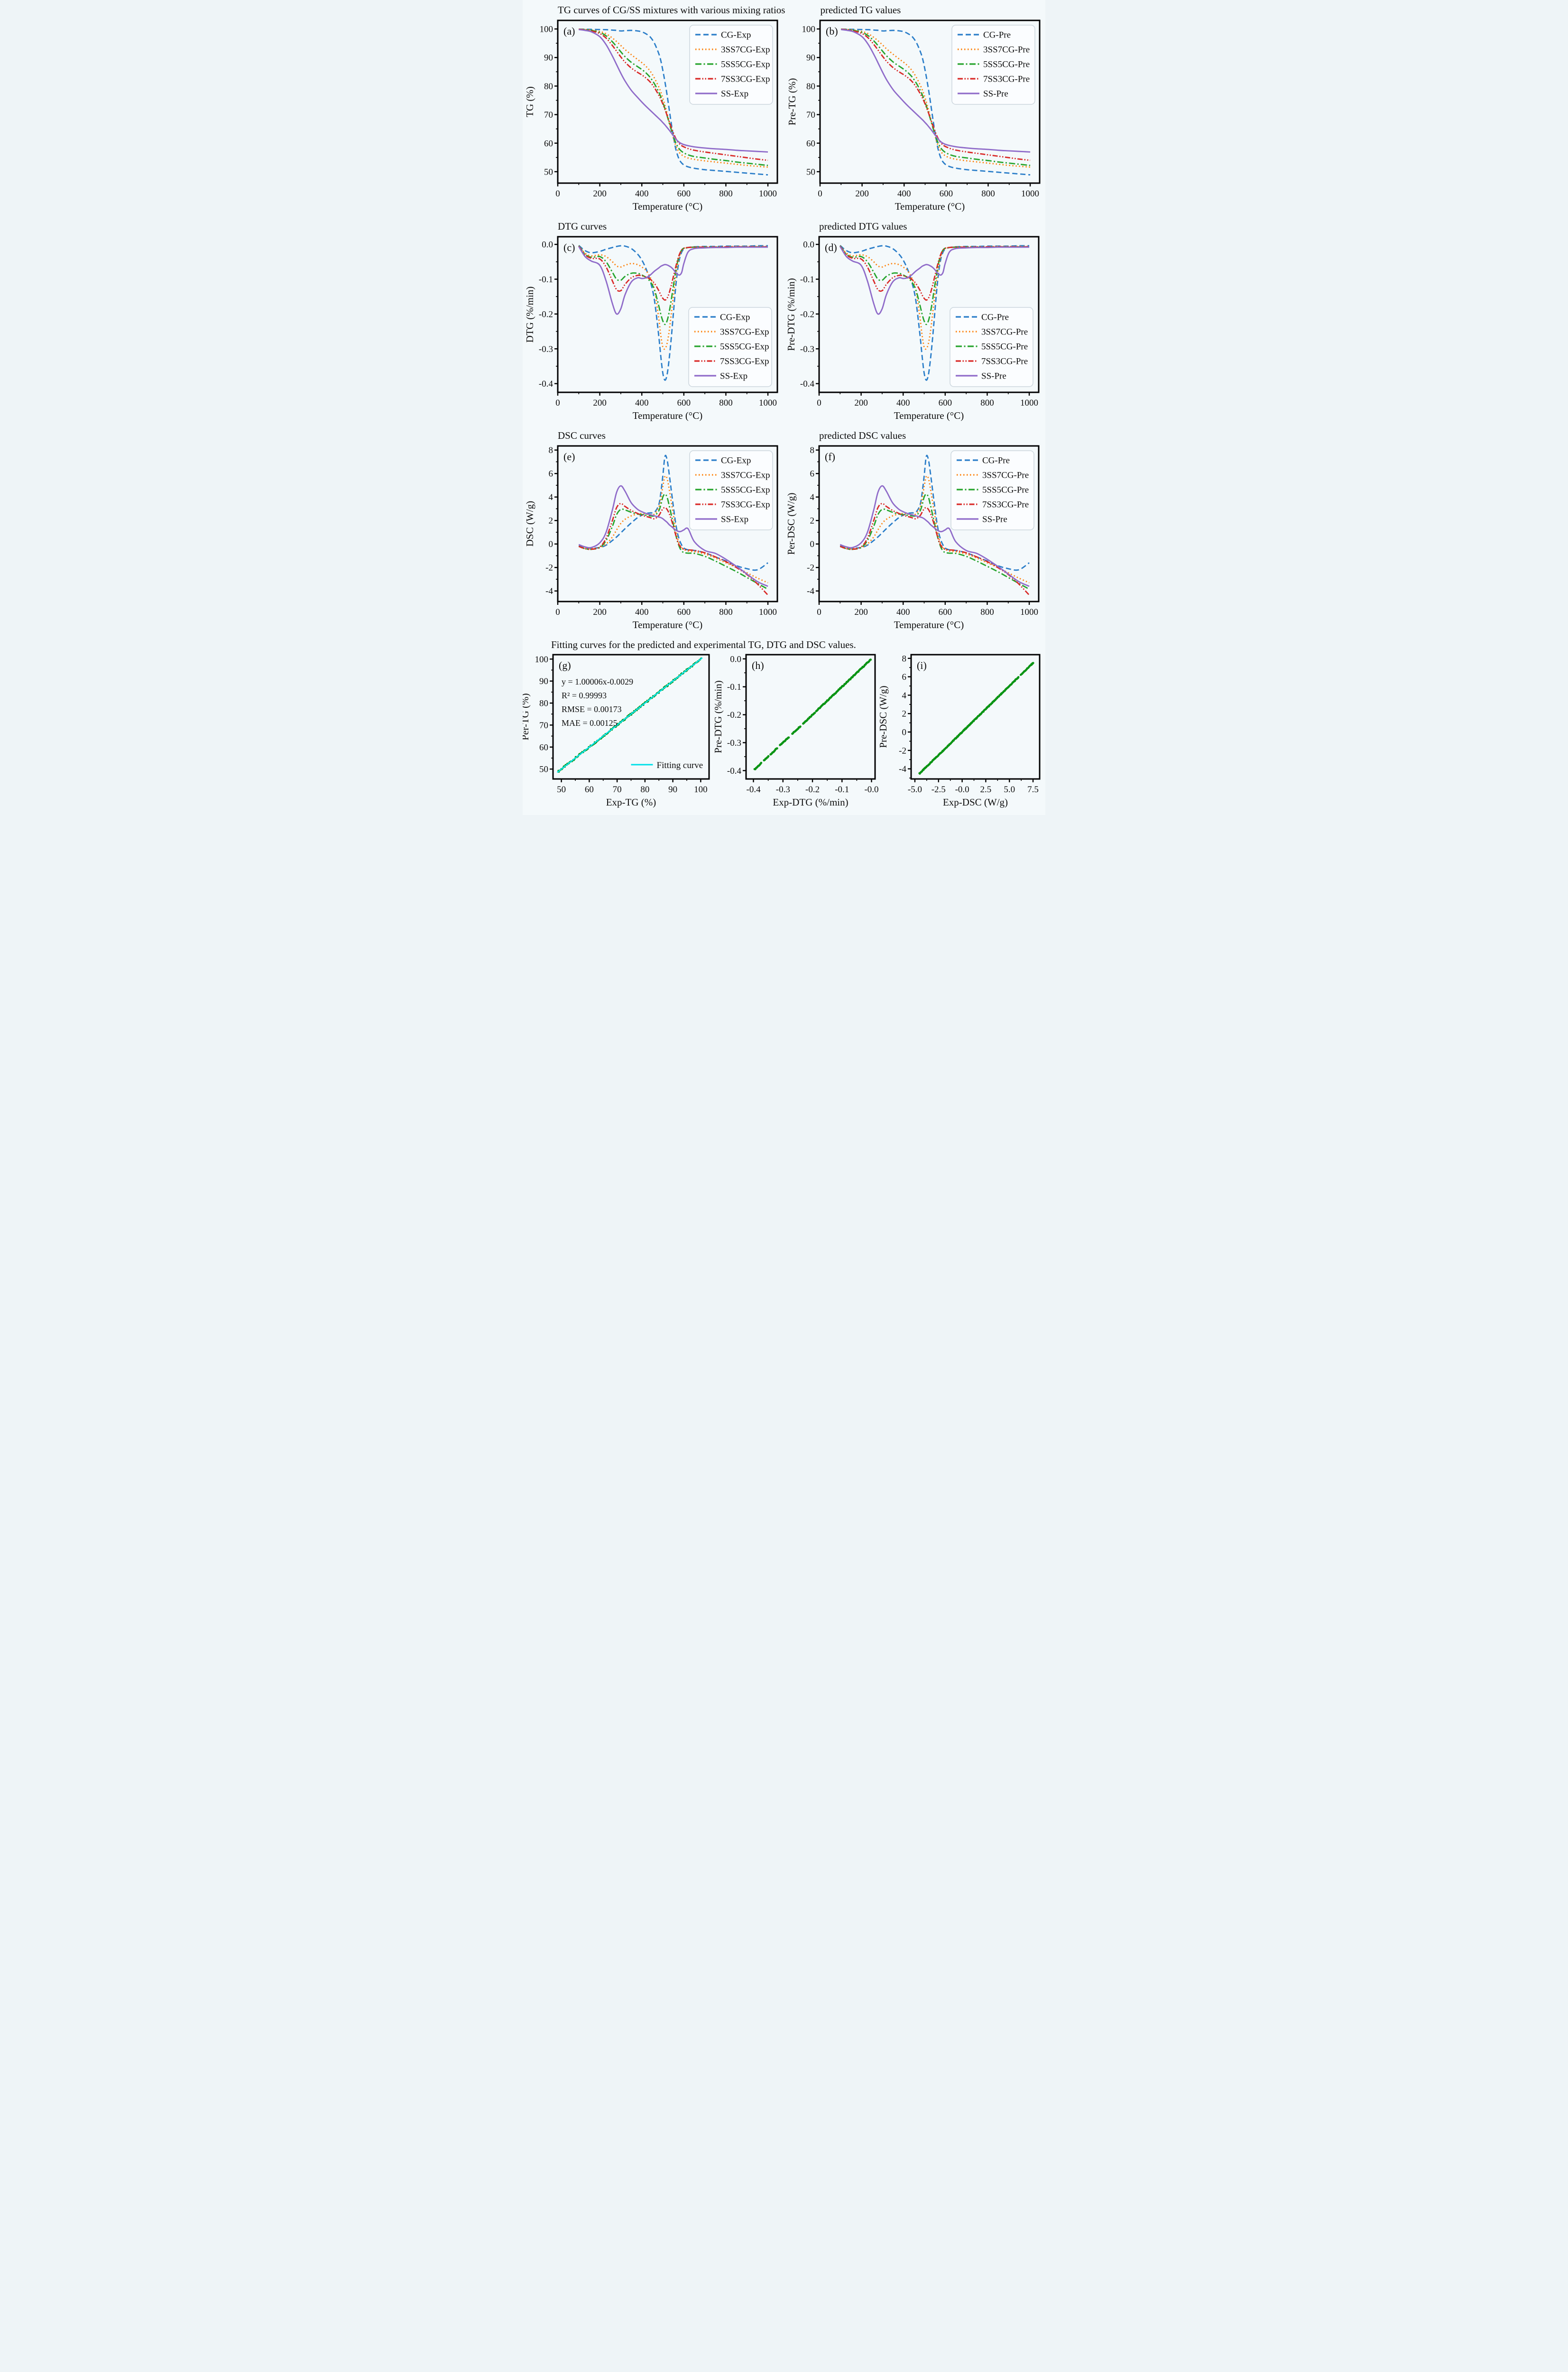 The width and height of the screenshot is (1568, 2372). What do you see at coordinates (975, 802) in the screenshot?
I see `x-axis-label-i: Exp-DSC (W/g)` at bounding box center [975, 802].